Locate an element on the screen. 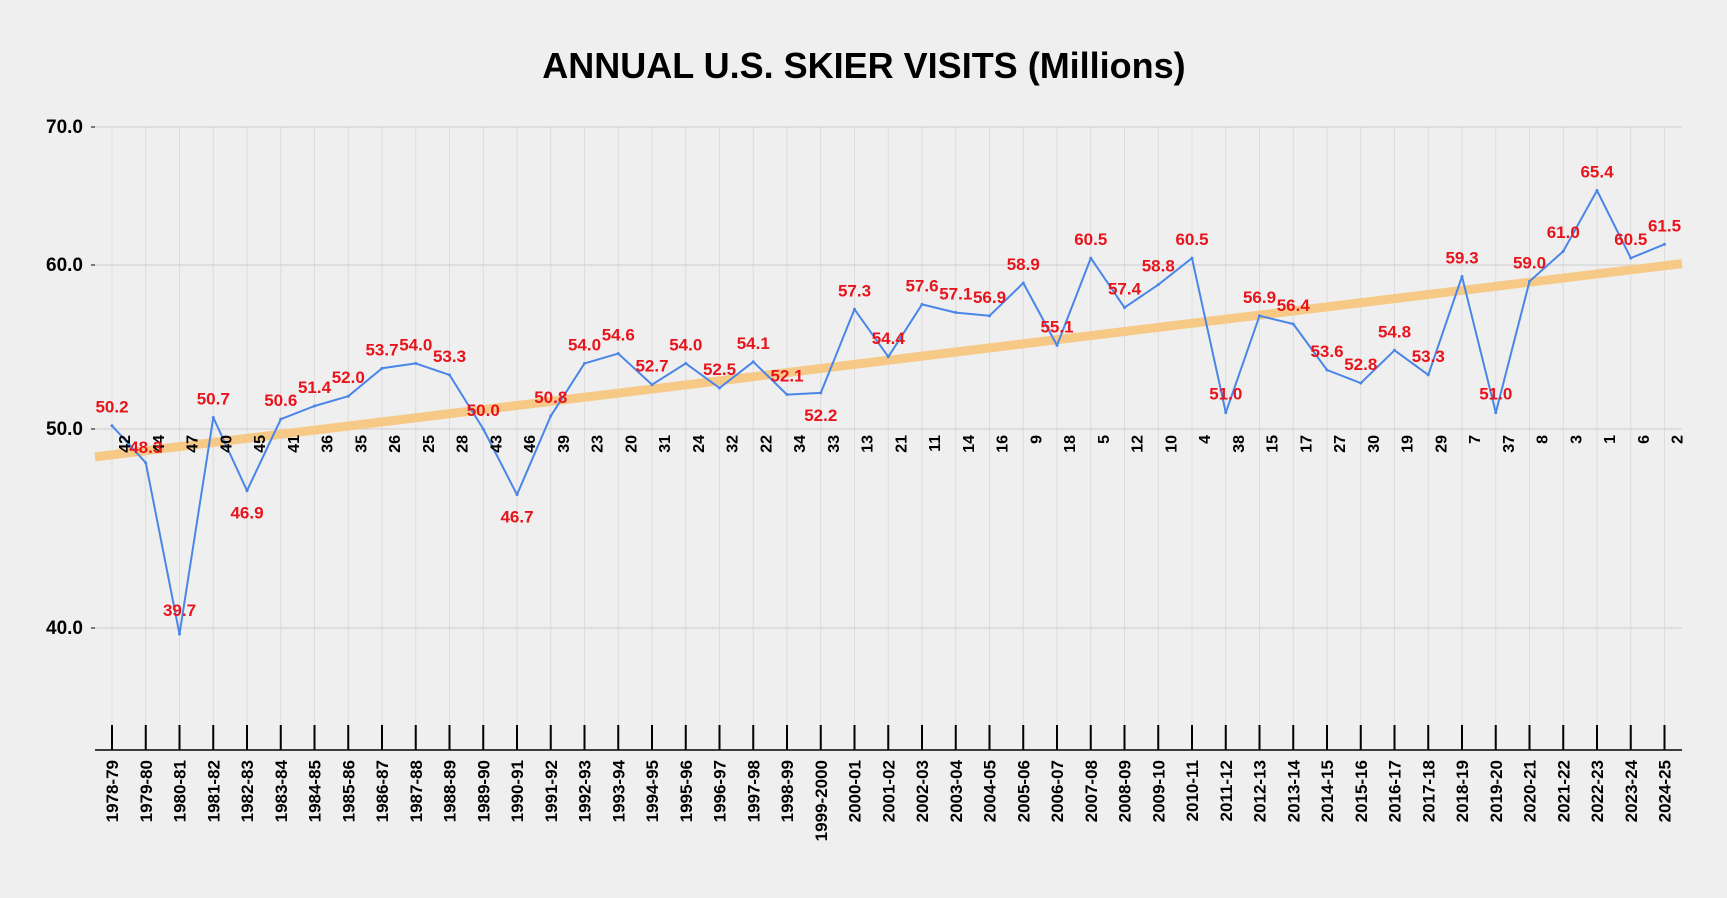 Image resolution: width=1727 pixels, height=898 pixels. rank-label: 44 is located at coordinates (159, 444).